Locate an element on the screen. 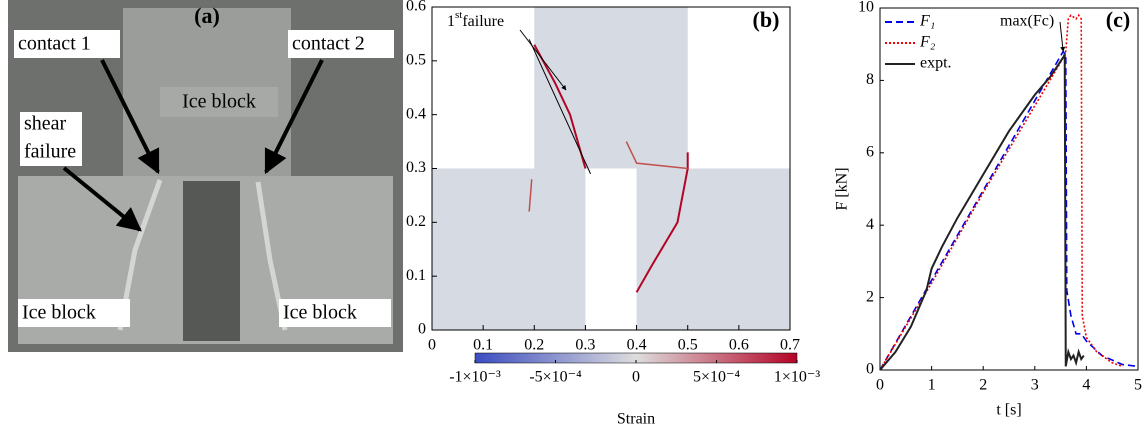 This screenshot has height=429, width=1144. photo-label: contact 2 is located at coordinates (328, 44).